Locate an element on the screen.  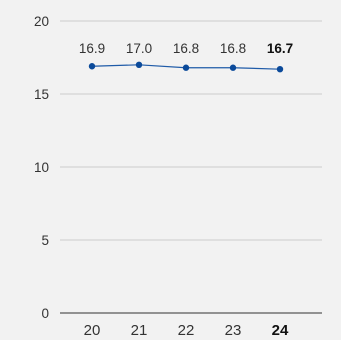
data-labels: 16.9 17.0 16.8 16.8 16.7 is located at coordinates (186, 48).